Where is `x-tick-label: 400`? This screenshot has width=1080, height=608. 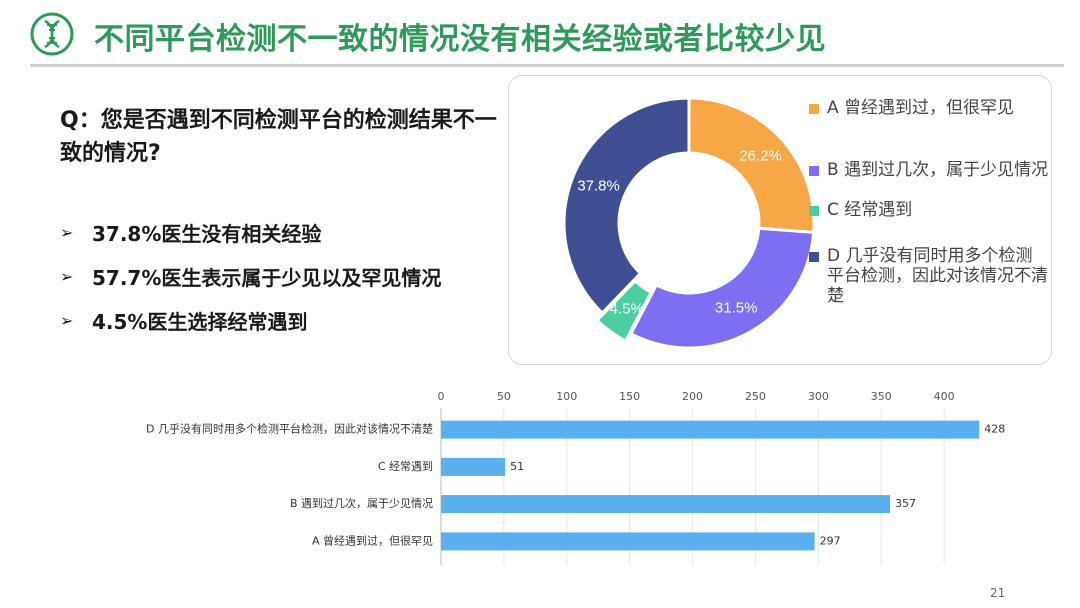 x-tick-label: 400 is located at coordinates (944, 396).